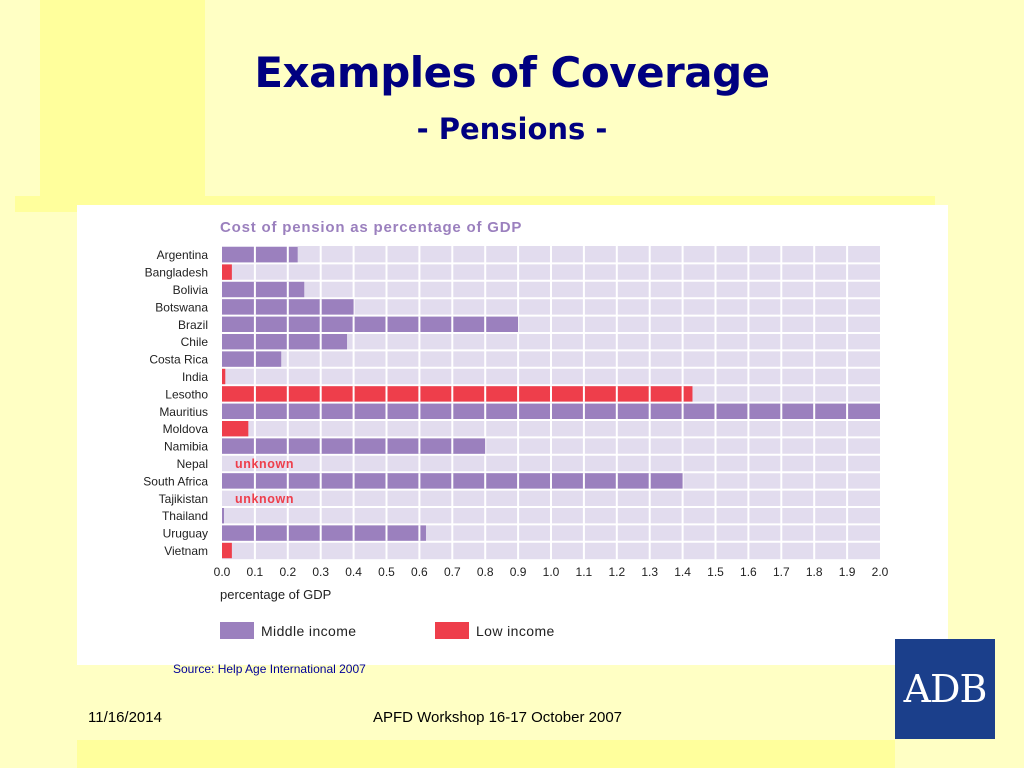 This screenshot has height=768, width=1024. Describe the element at coordinates (847, 572) in the screenshot. I see `x-tick-label: 1.9` at that location.